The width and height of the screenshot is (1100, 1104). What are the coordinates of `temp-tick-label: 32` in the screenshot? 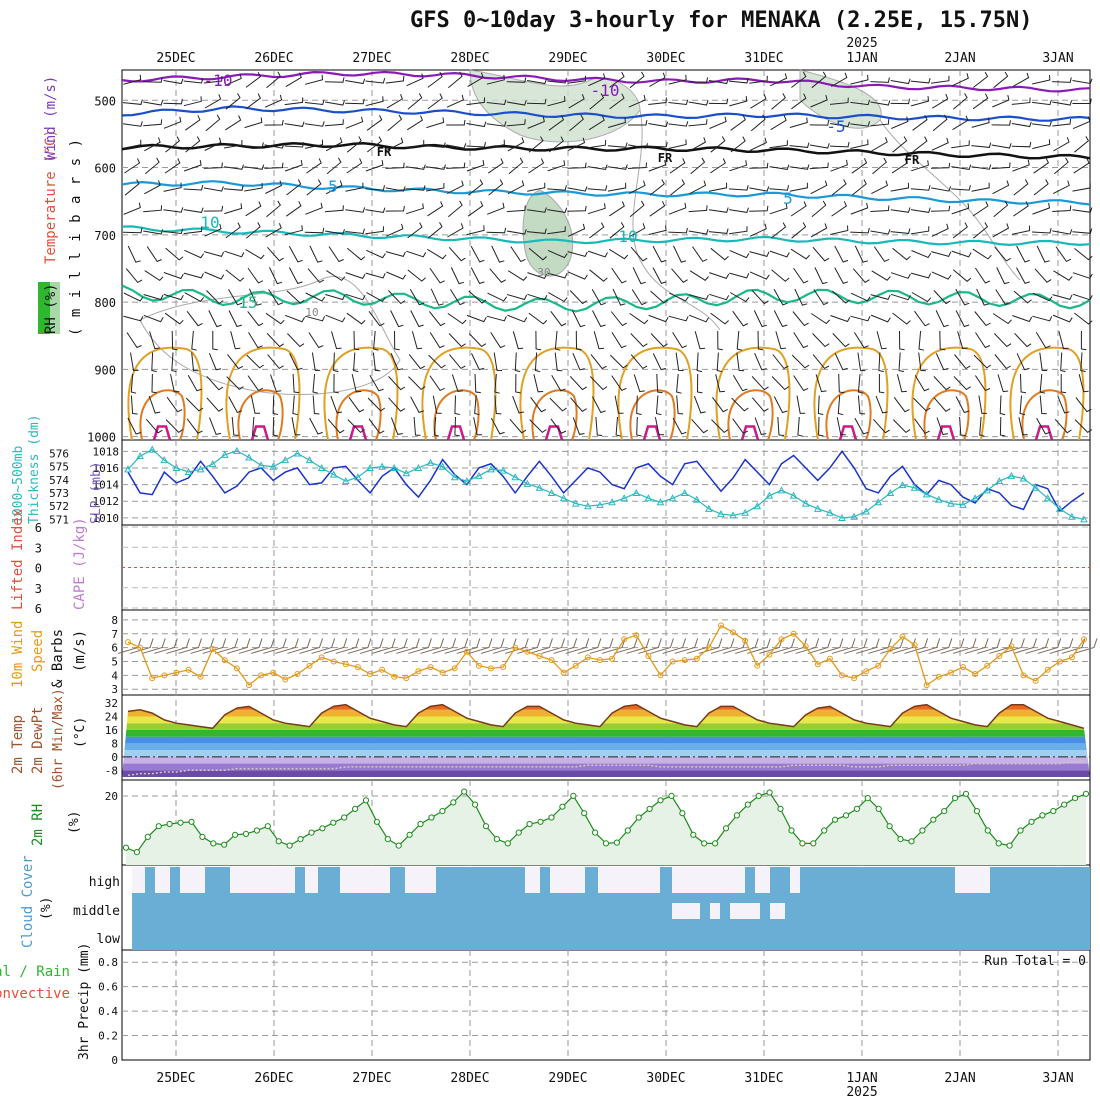 It's located at (111, 703).